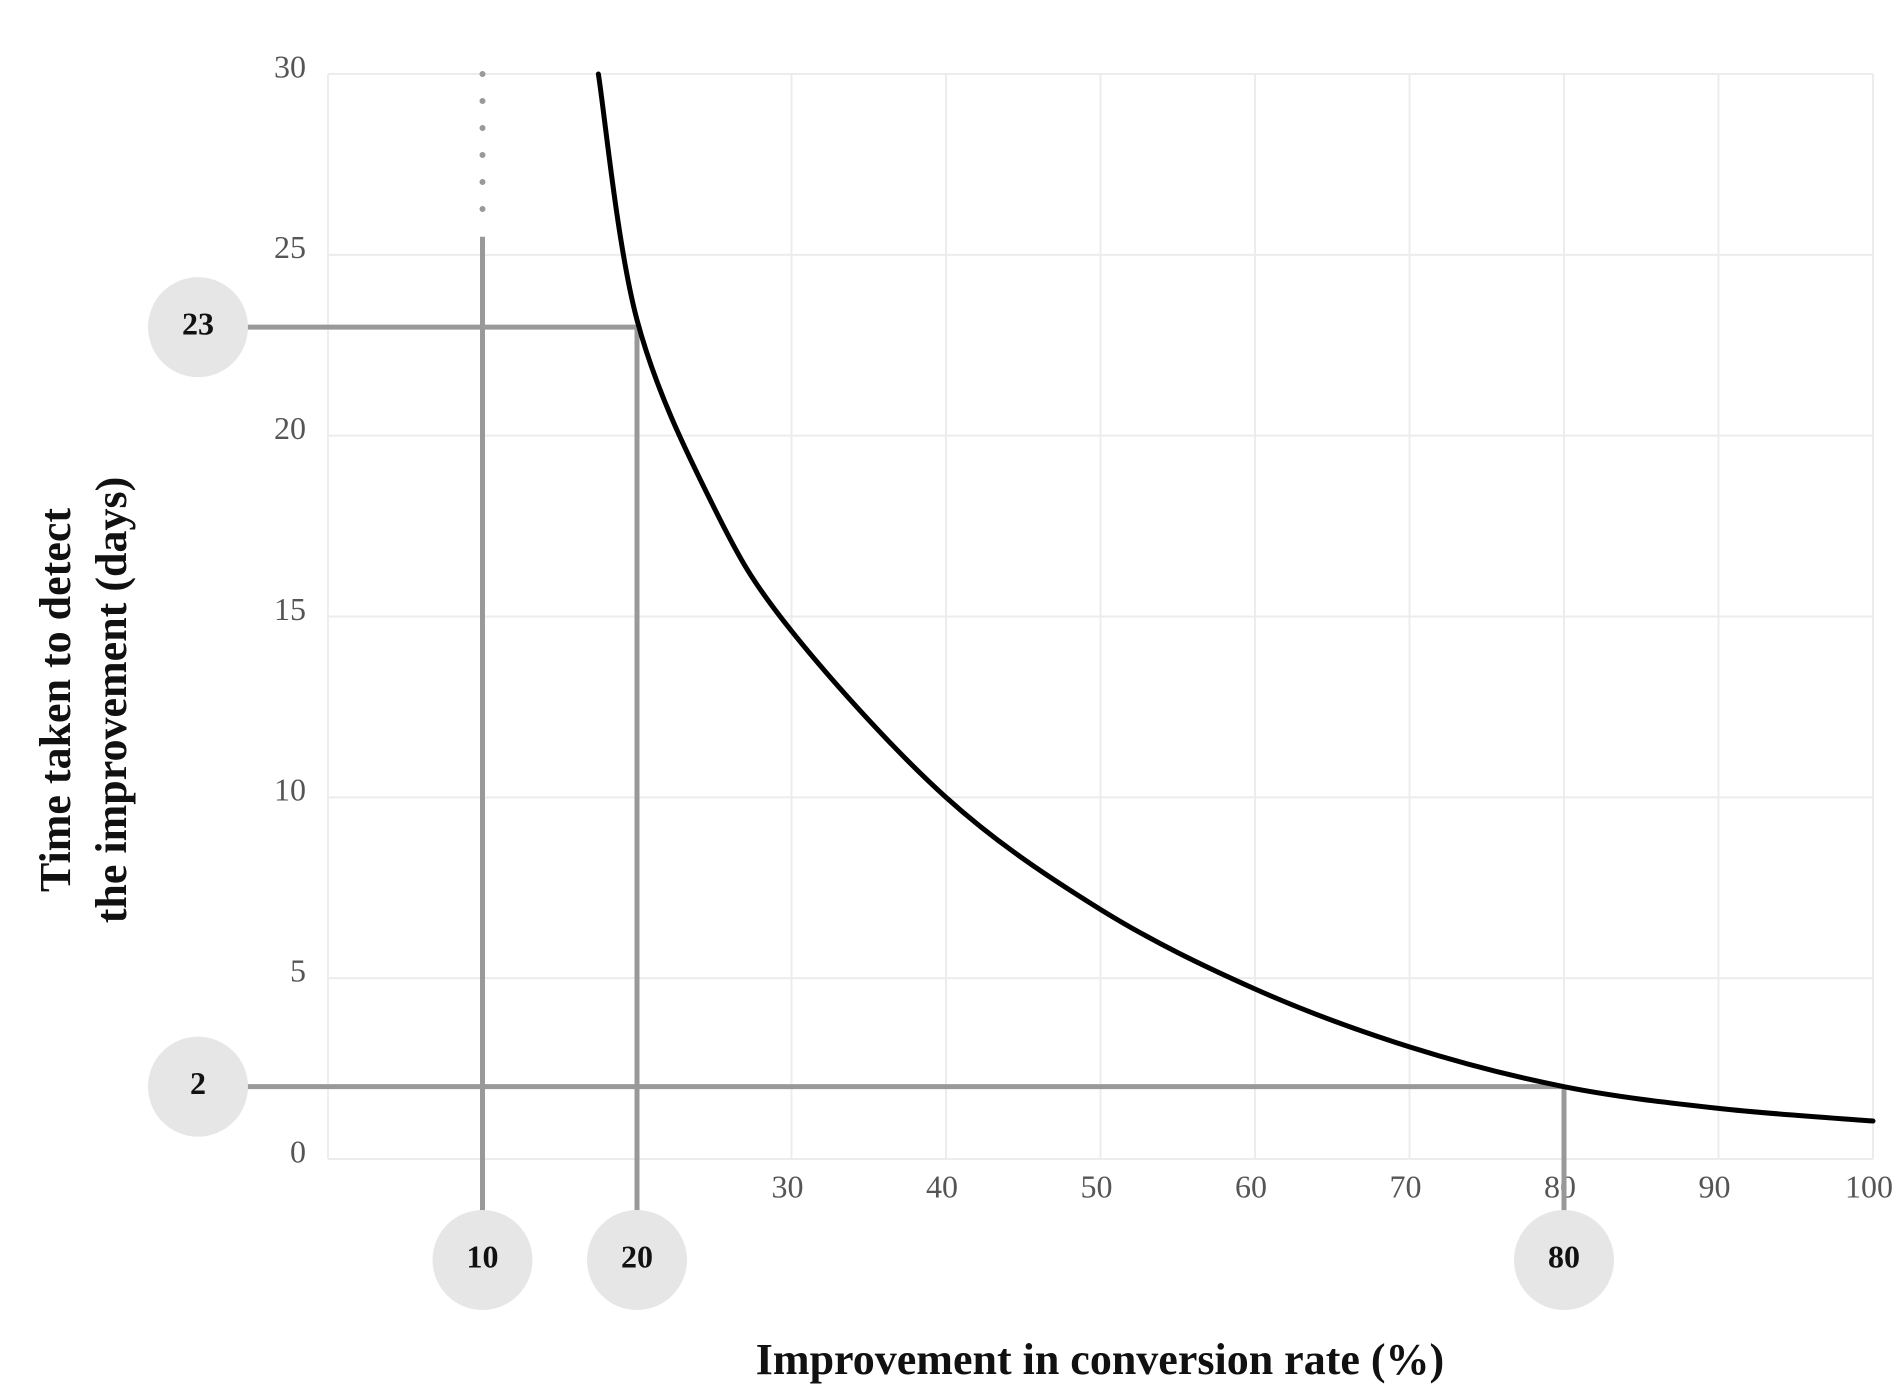 The height and width of the screenshot is (1392, 1903). What do you see at coordinates (1869, 1186) in the screenshot?
I see `x-tick-label: 100` at bounding box center [1869, 1186].